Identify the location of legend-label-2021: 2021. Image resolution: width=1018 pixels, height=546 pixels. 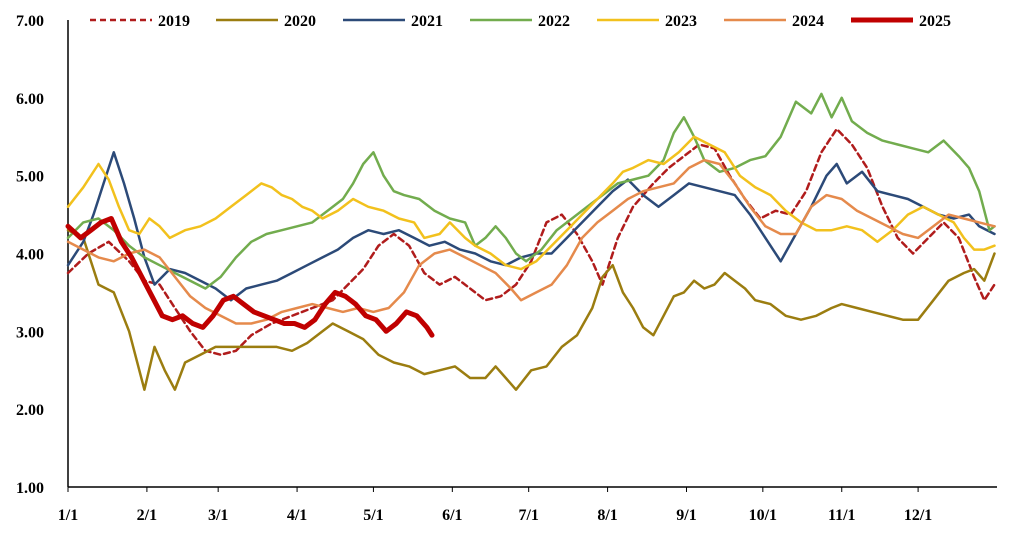
(427, 21).